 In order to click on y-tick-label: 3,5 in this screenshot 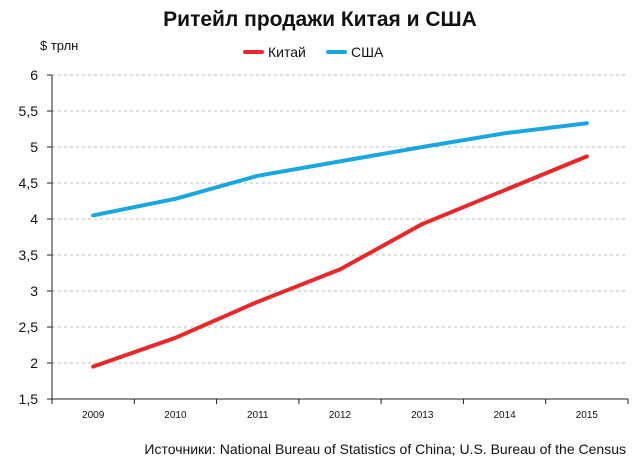, I will do `click(29, 255)`.